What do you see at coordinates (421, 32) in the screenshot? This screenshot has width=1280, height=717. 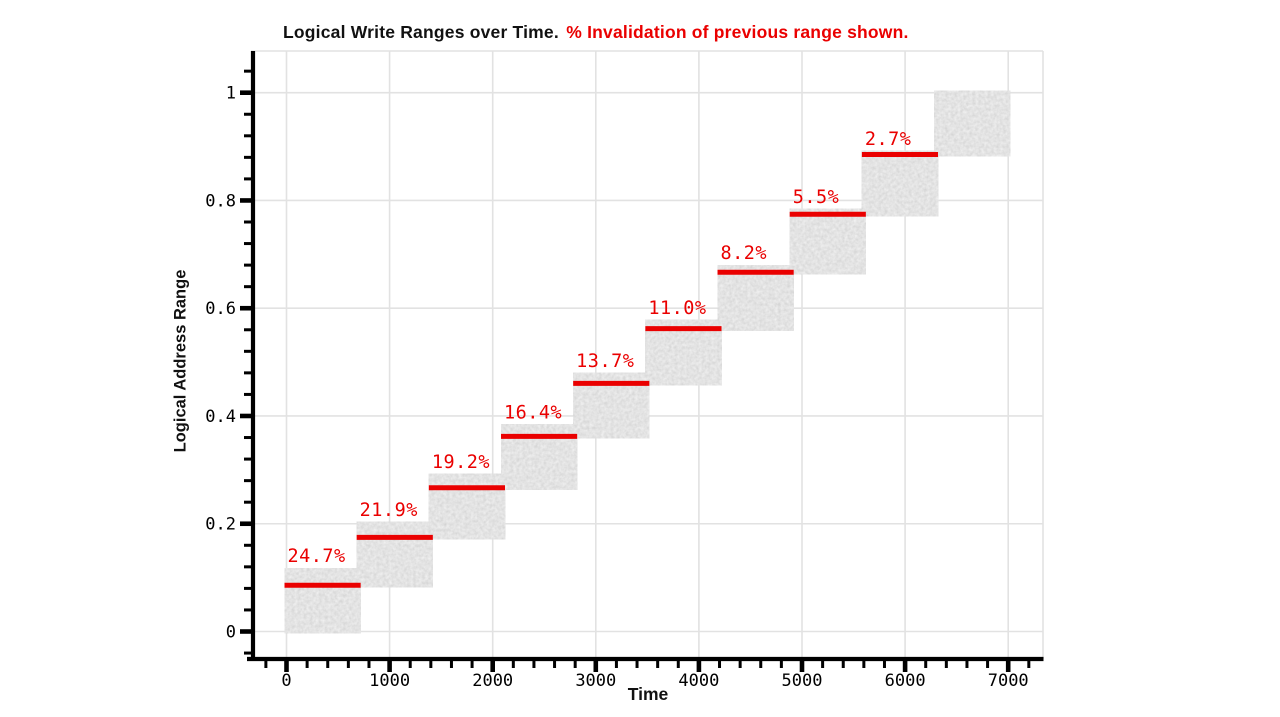 I see `chart-title-main: Logical Write Ranges over Time.` at bounding box center [421, 32].